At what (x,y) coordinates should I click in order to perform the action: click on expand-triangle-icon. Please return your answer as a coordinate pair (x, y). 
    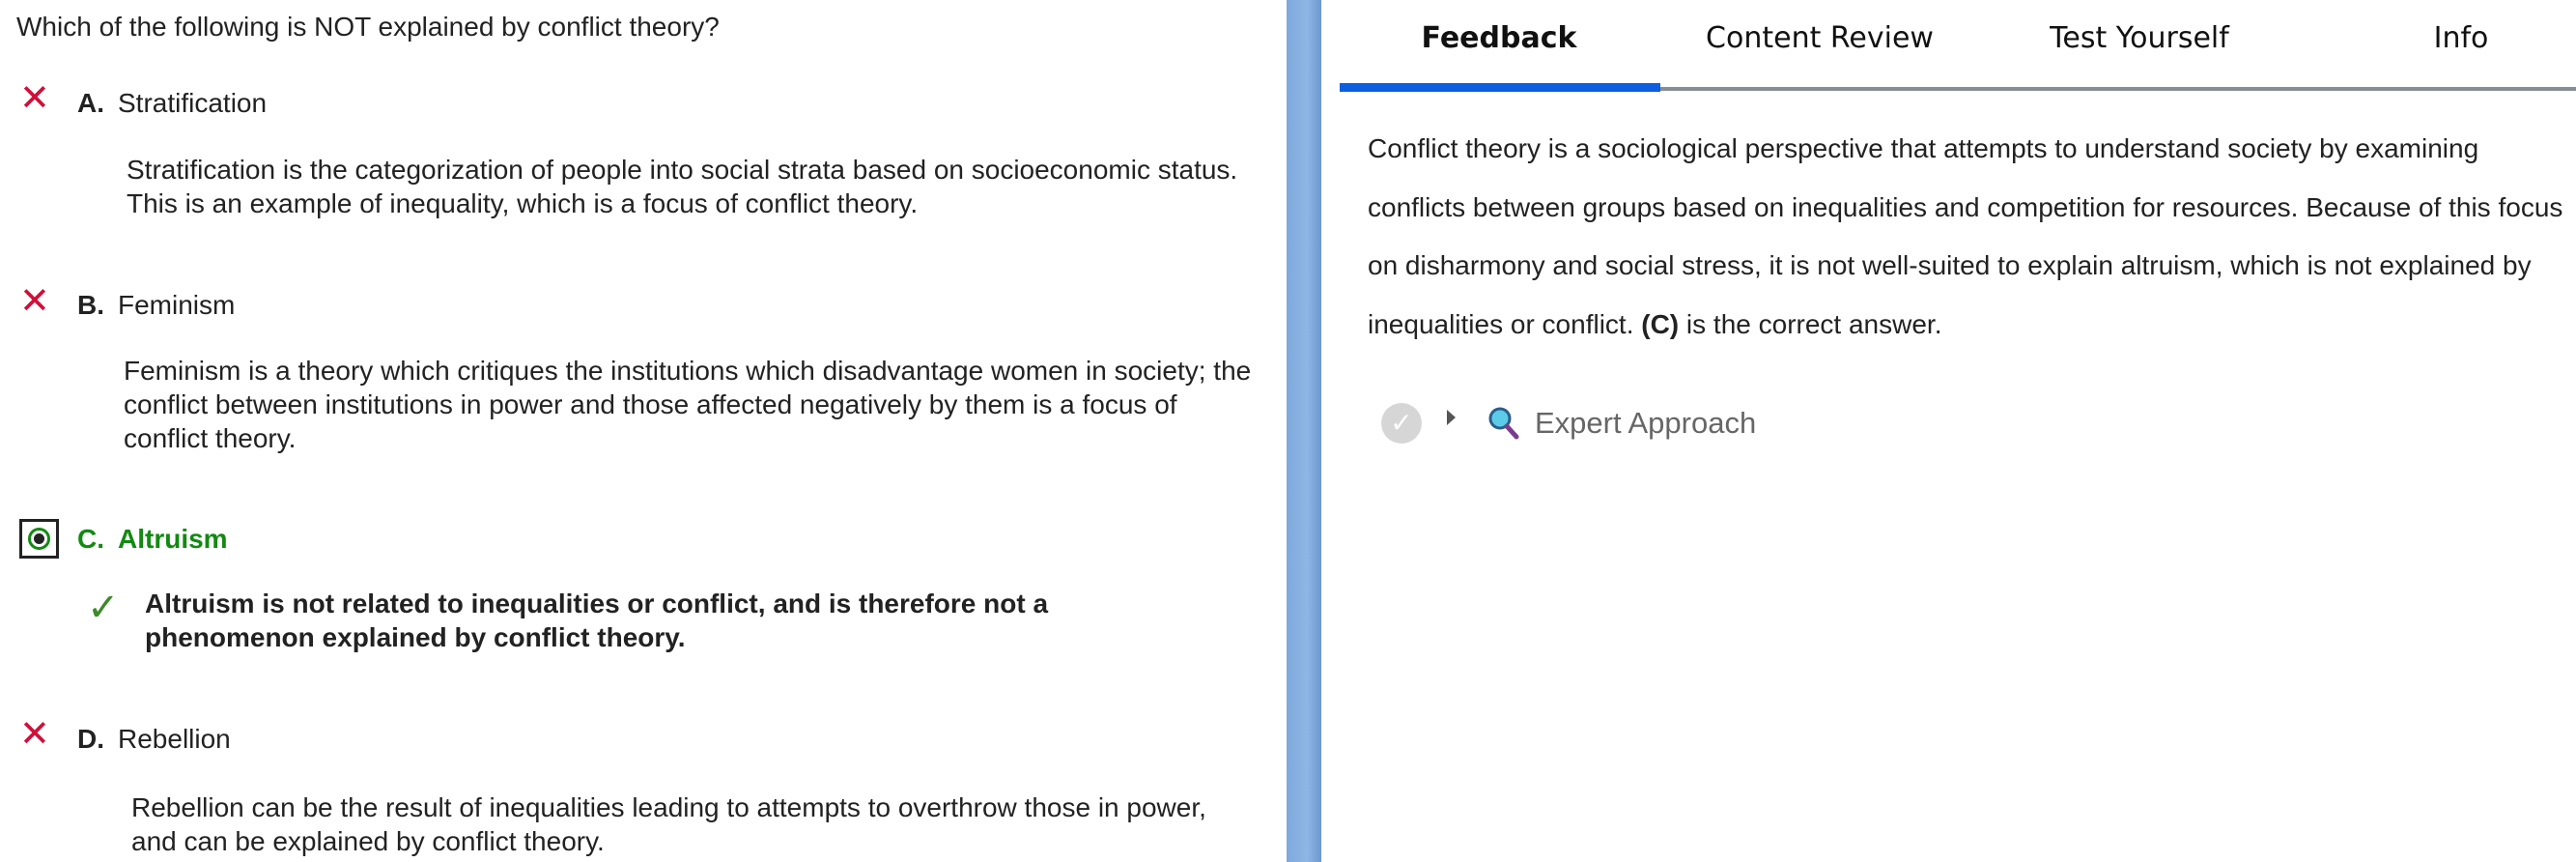
    Looking at the image, I should click on (1451, 417).